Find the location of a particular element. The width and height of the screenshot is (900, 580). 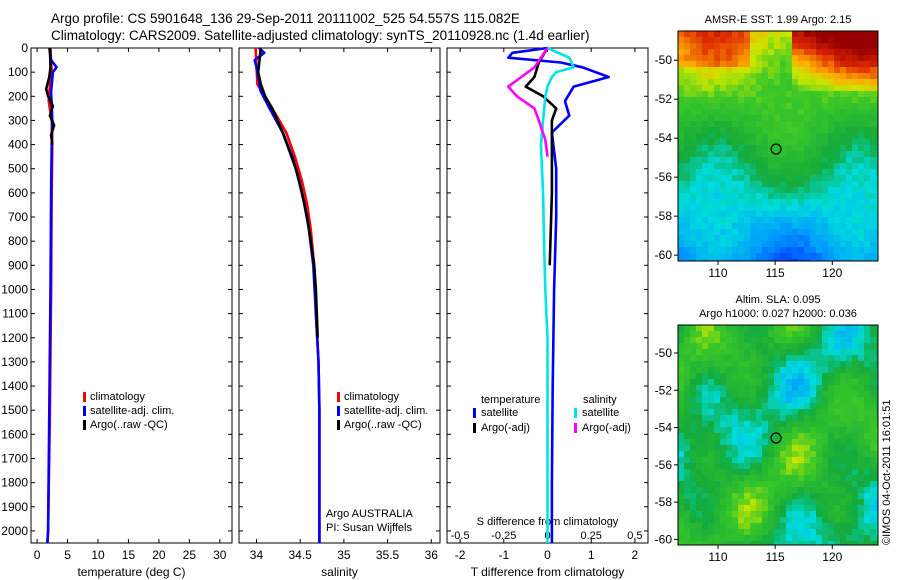

x-tick-label: -1 is located at coordinates (503, 555).